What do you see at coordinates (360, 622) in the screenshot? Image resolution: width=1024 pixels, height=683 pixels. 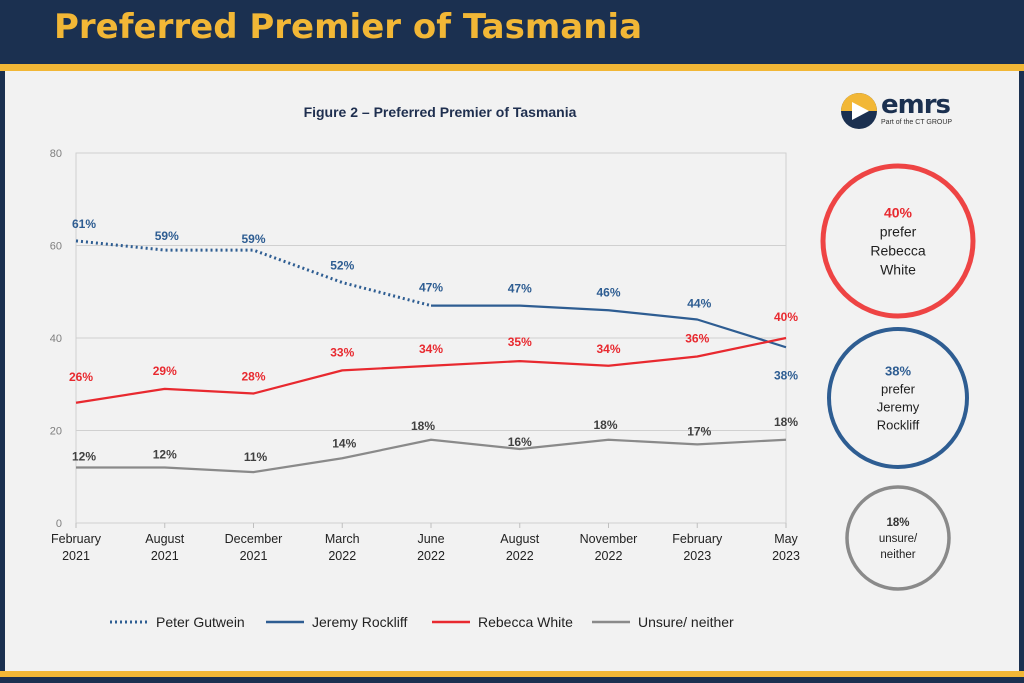 I see `legend-label-jeremy-rockliff: Jeremy Rockliff` at bounding box center [360, 622].